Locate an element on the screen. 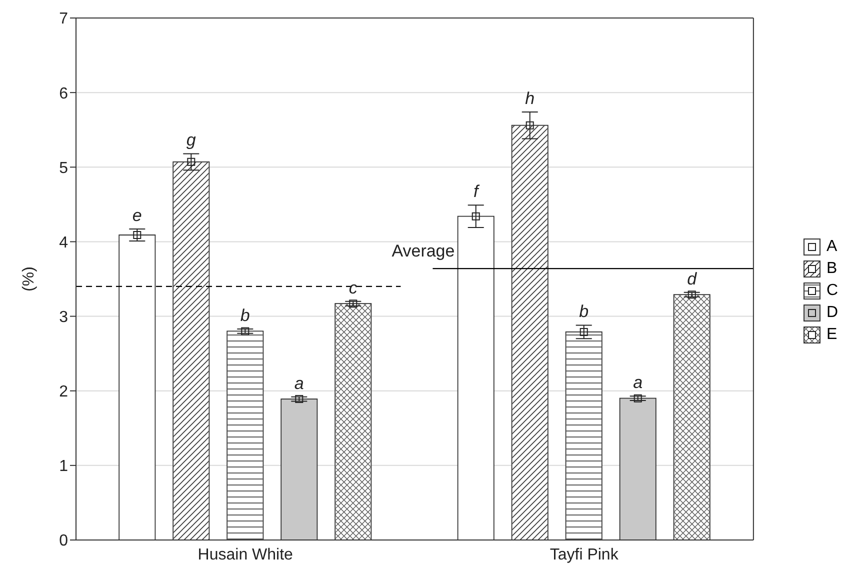  data-label: g is located at coordinates (191, 140).